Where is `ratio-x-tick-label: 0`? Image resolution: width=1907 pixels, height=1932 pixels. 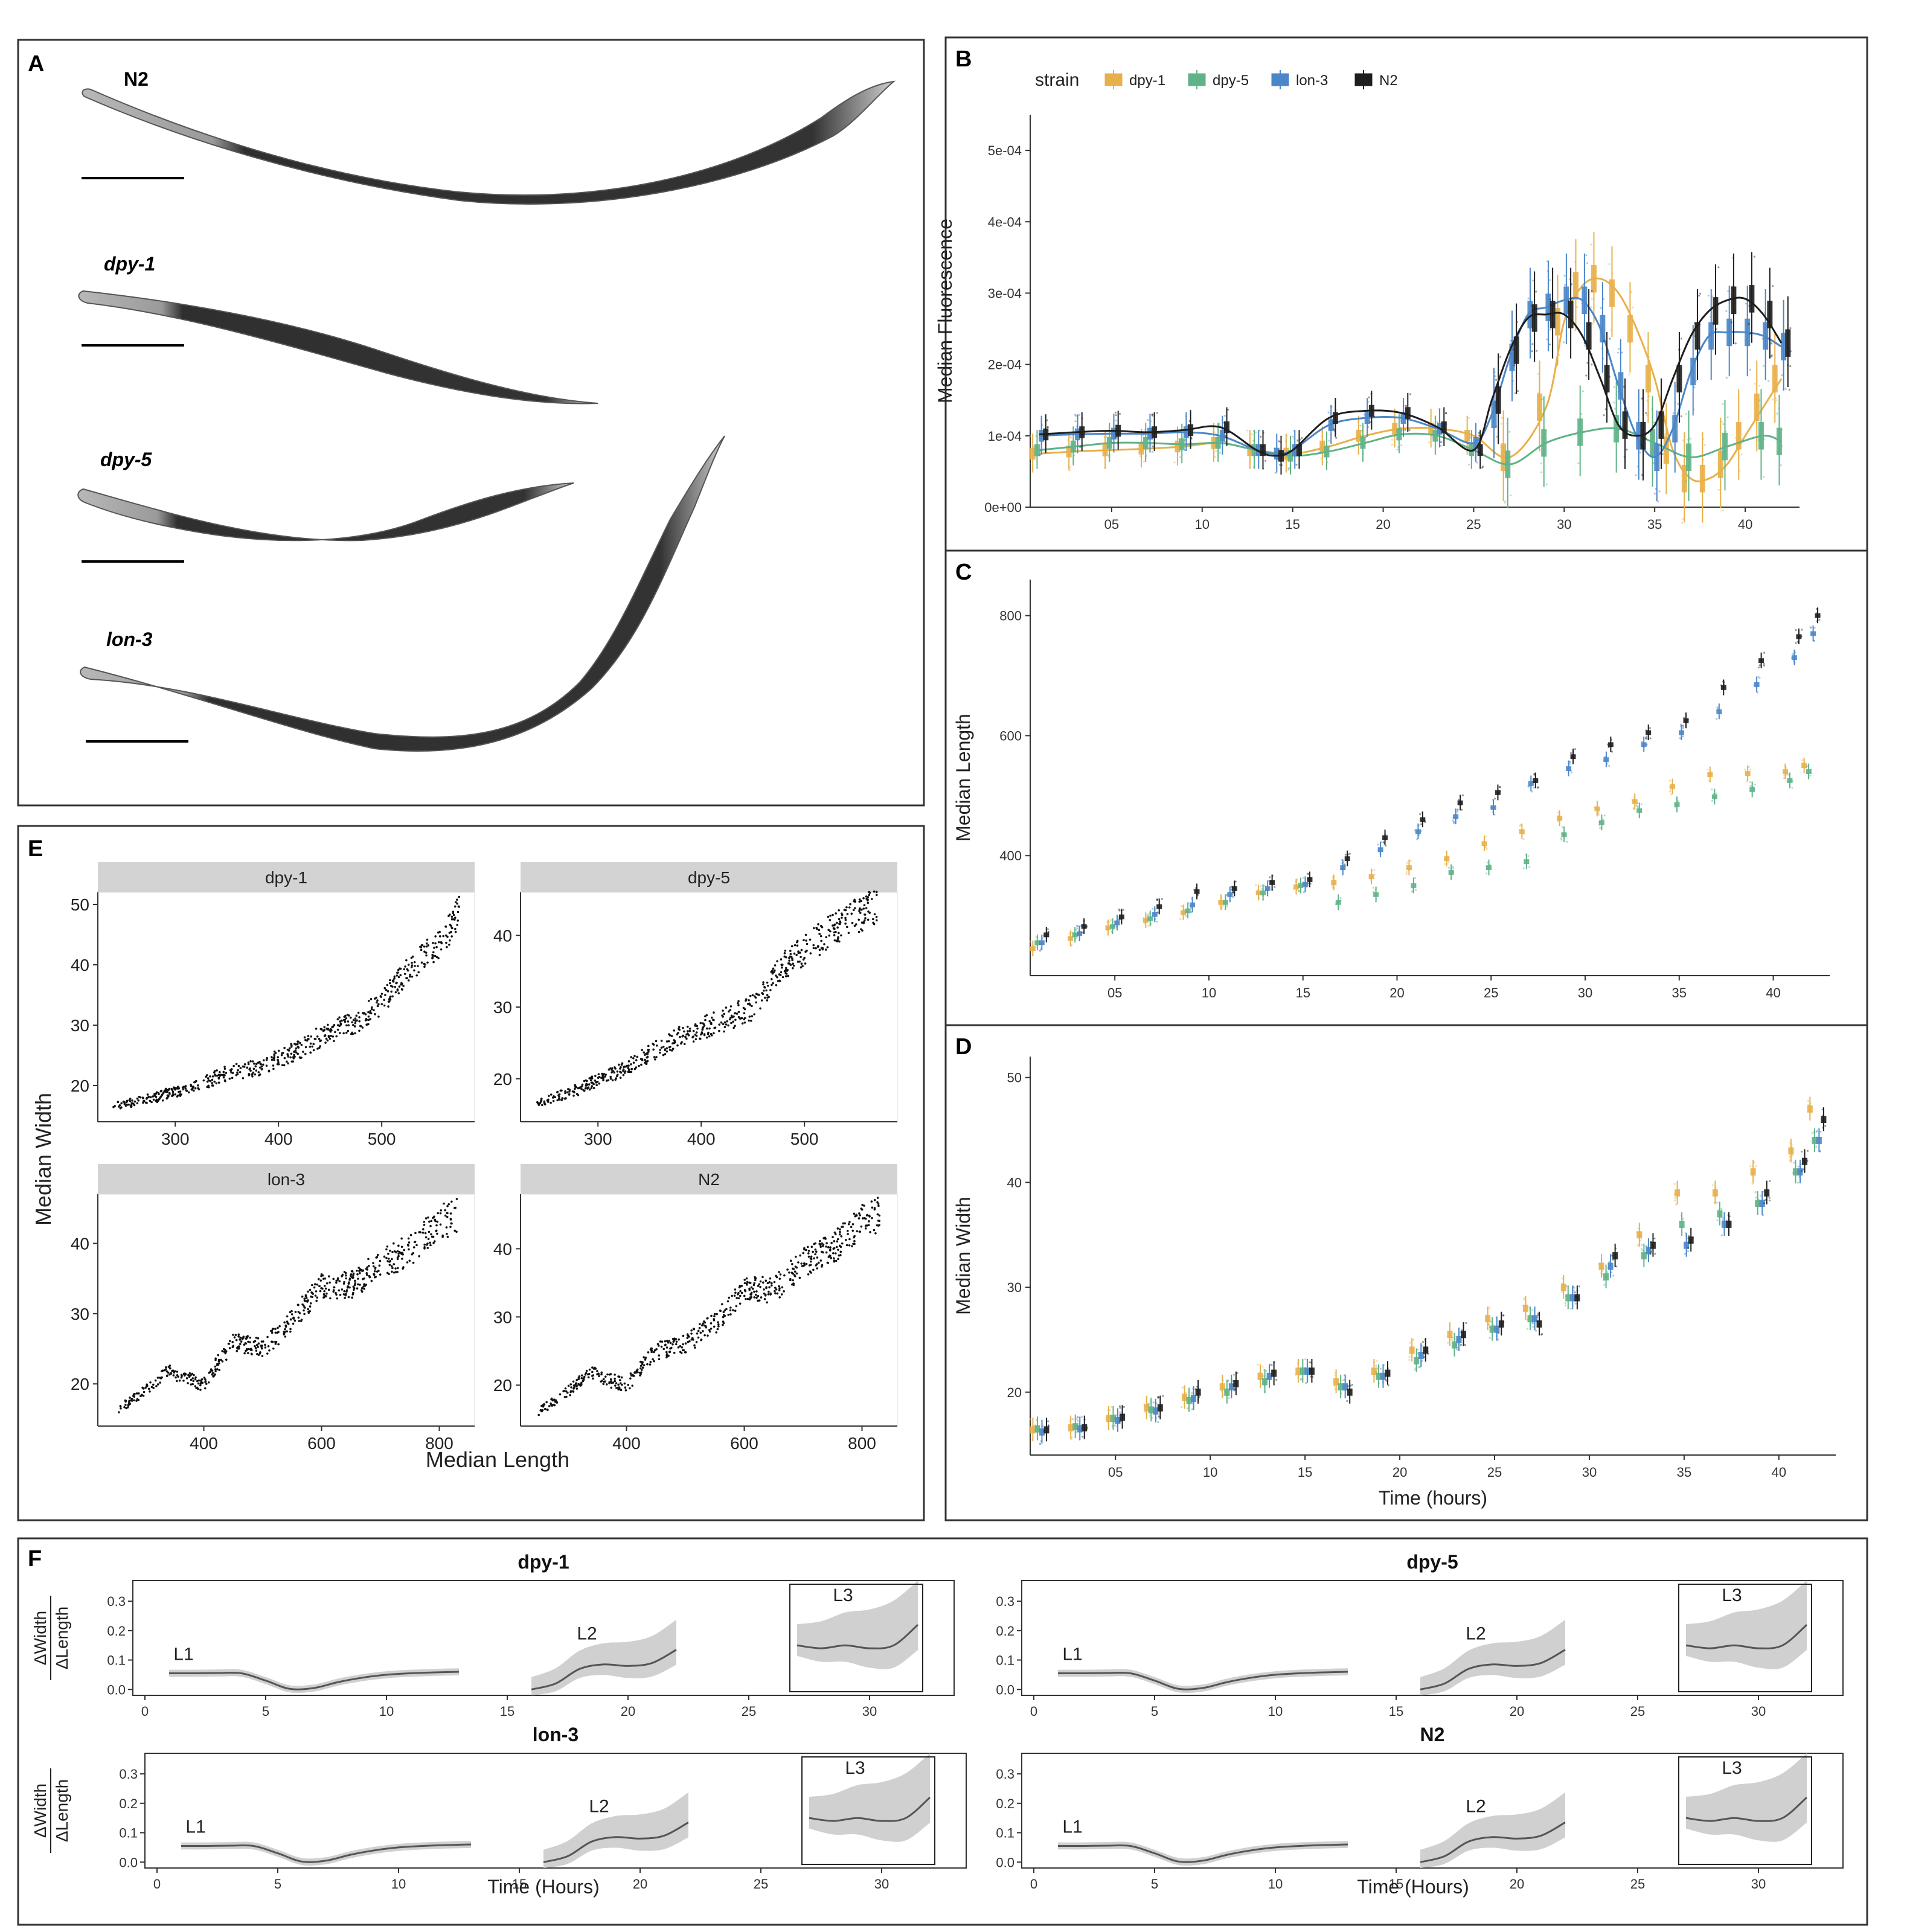
ratio-x-tick-label: 0 is located at coordinates (1033, 1712).